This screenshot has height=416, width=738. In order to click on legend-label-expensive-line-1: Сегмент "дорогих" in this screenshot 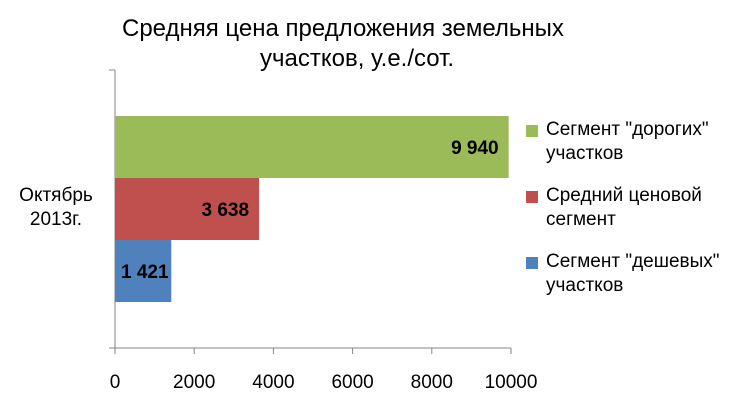, I will do `click(627, 129)`.